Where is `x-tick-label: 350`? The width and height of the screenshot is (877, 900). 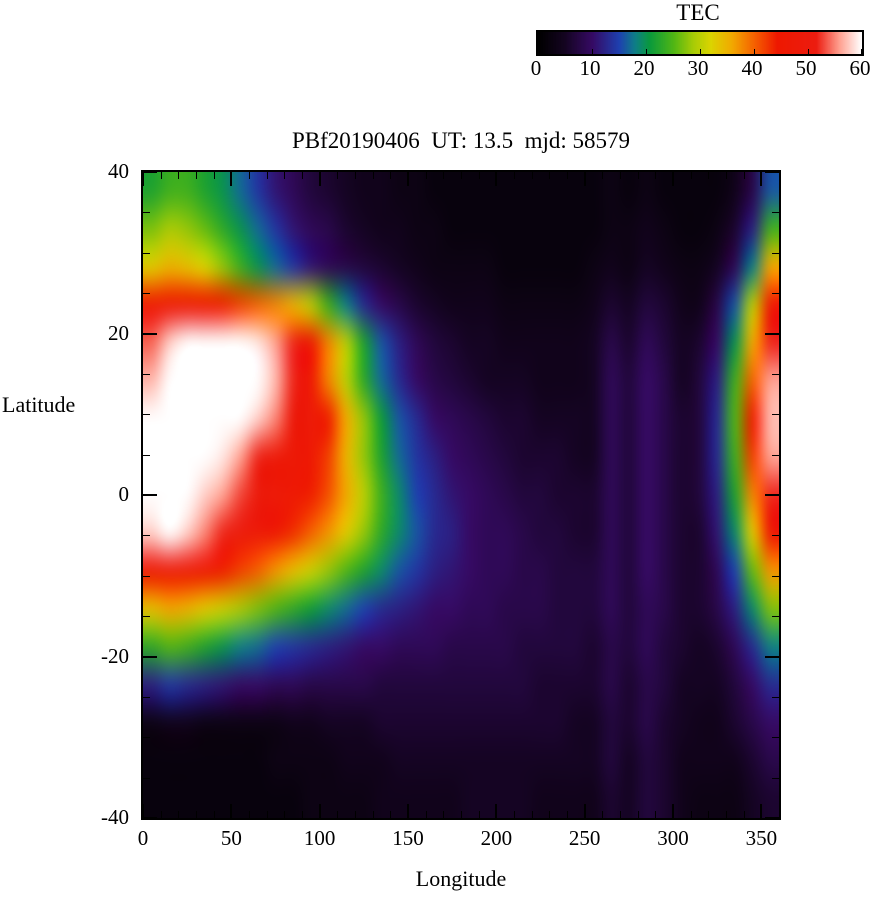
x-tick-label: 350 is located at coordinates (761, 838).